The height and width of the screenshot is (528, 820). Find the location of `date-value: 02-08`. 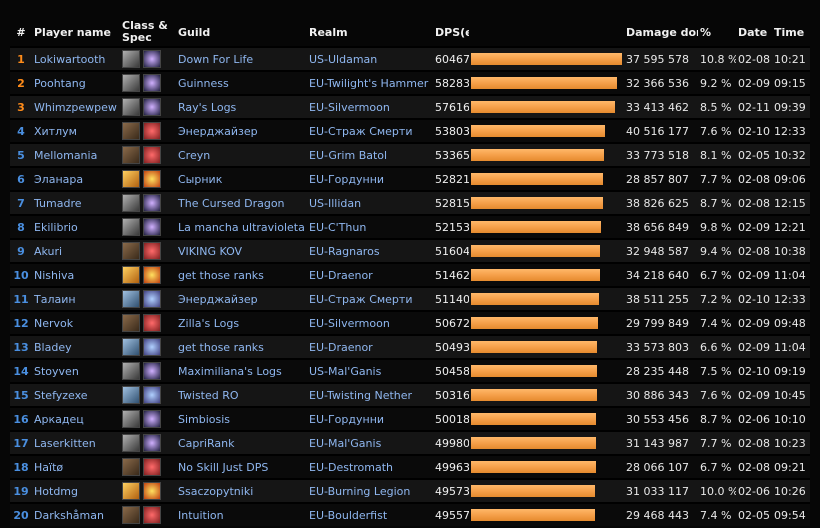

date-value: 02-08 is located at coordinates (754, 59).